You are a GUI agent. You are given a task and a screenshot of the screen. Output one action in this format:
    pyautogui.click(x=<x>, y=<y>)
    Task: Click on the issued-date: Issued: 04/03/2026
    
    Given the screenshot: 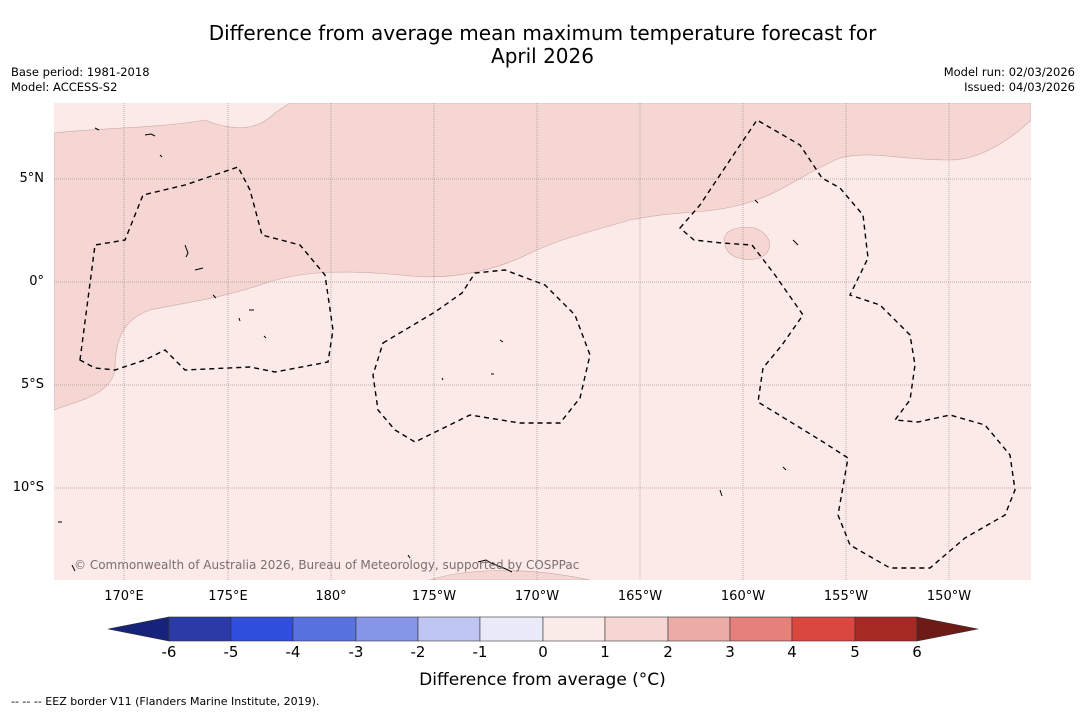 What is the action you would take?
    pyautogui.click(x=1019, y=87)
    